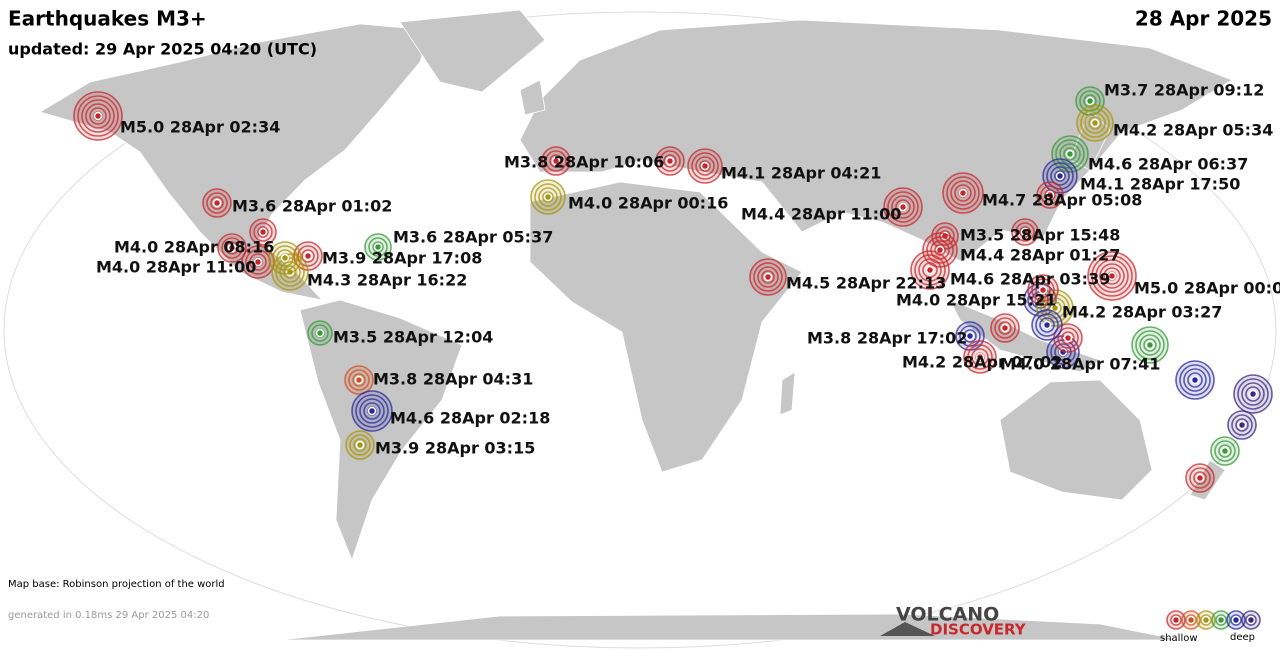 This screenshot has width=1280, height=650. Describe the element at coordinates (387, 280) in the screenshot. I see `quake-label: M4.3 28Apr 16:22` at that location.